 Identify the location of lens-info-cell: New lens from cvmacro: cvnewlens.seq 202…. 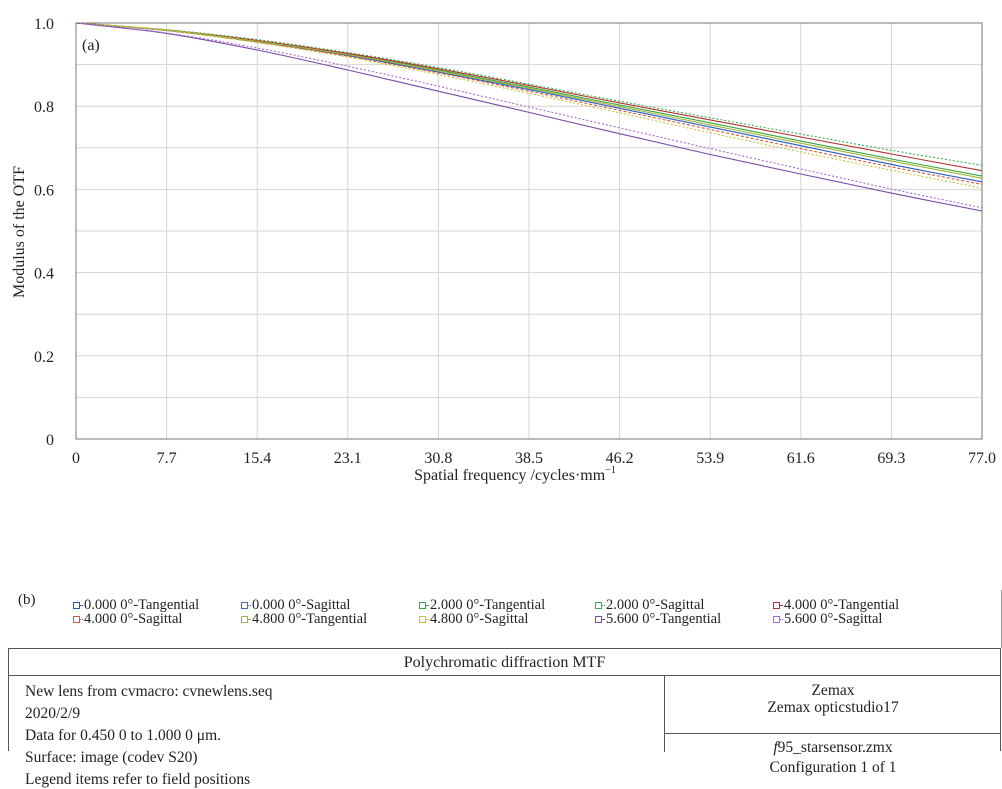
(337, 732).